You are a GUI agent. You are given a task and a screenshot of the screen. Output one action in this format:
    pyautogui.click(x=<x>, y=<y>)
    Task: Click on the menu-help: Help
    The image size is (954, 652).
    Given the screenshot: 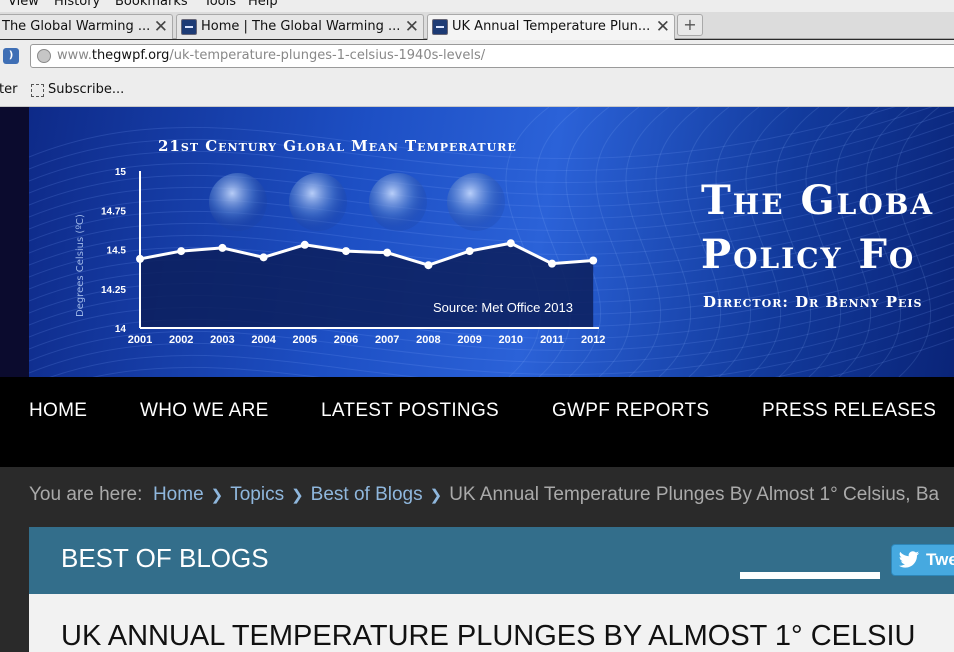 What is the action you would take?
    pyautogui.click(x=263, y=4)
    